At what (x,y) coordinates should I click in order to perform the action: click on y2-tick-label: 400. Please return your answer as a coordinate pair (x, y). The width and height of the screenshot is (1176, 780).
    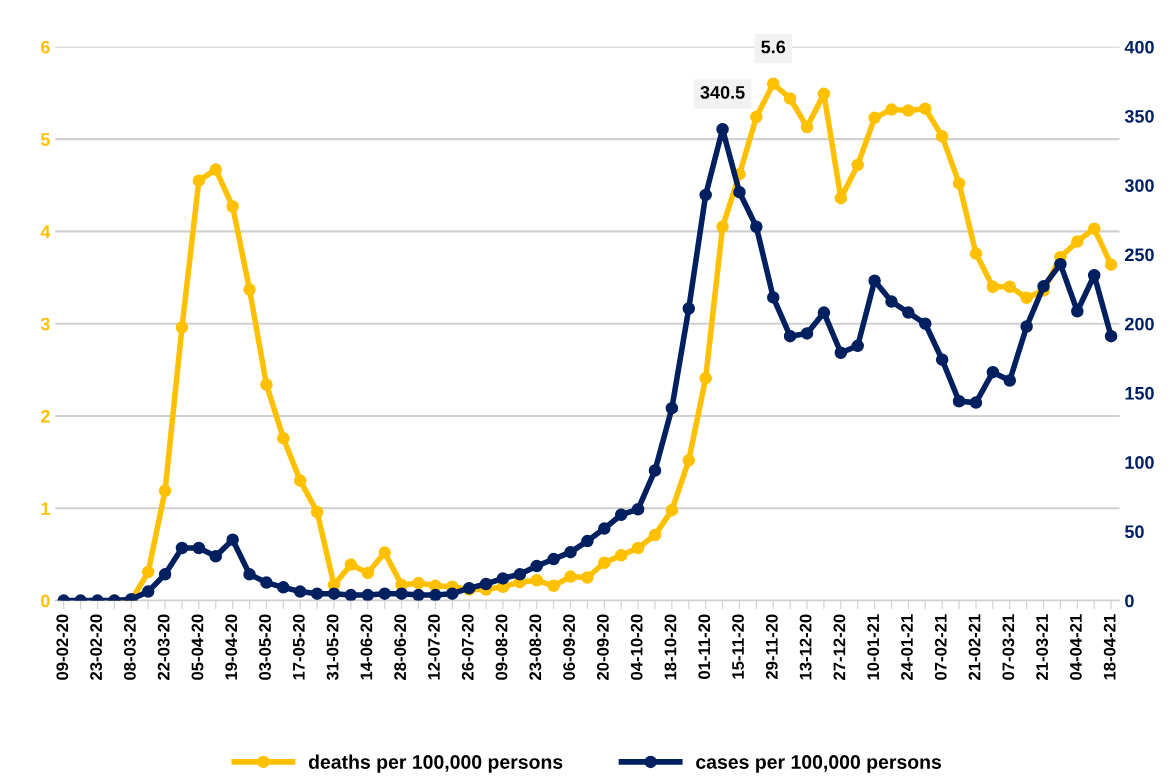
    Looking at the image, I should click on (1139, 47).